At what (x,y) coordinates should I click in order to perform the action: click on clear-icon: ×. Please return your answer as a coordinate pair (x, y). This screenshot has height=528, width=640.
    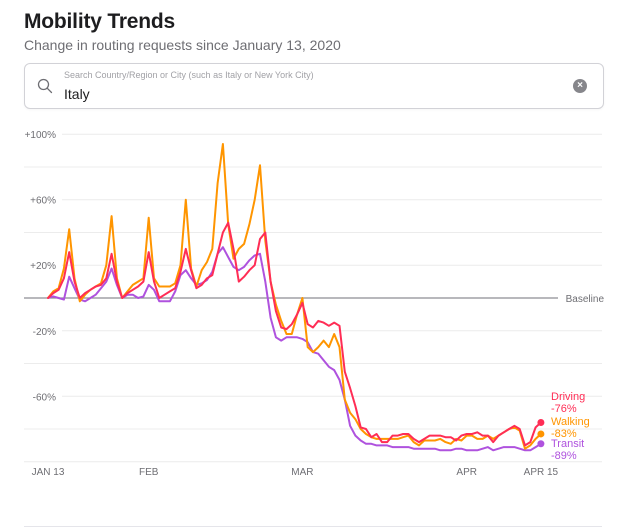
    Looking at the image, I should click on (580, 86).